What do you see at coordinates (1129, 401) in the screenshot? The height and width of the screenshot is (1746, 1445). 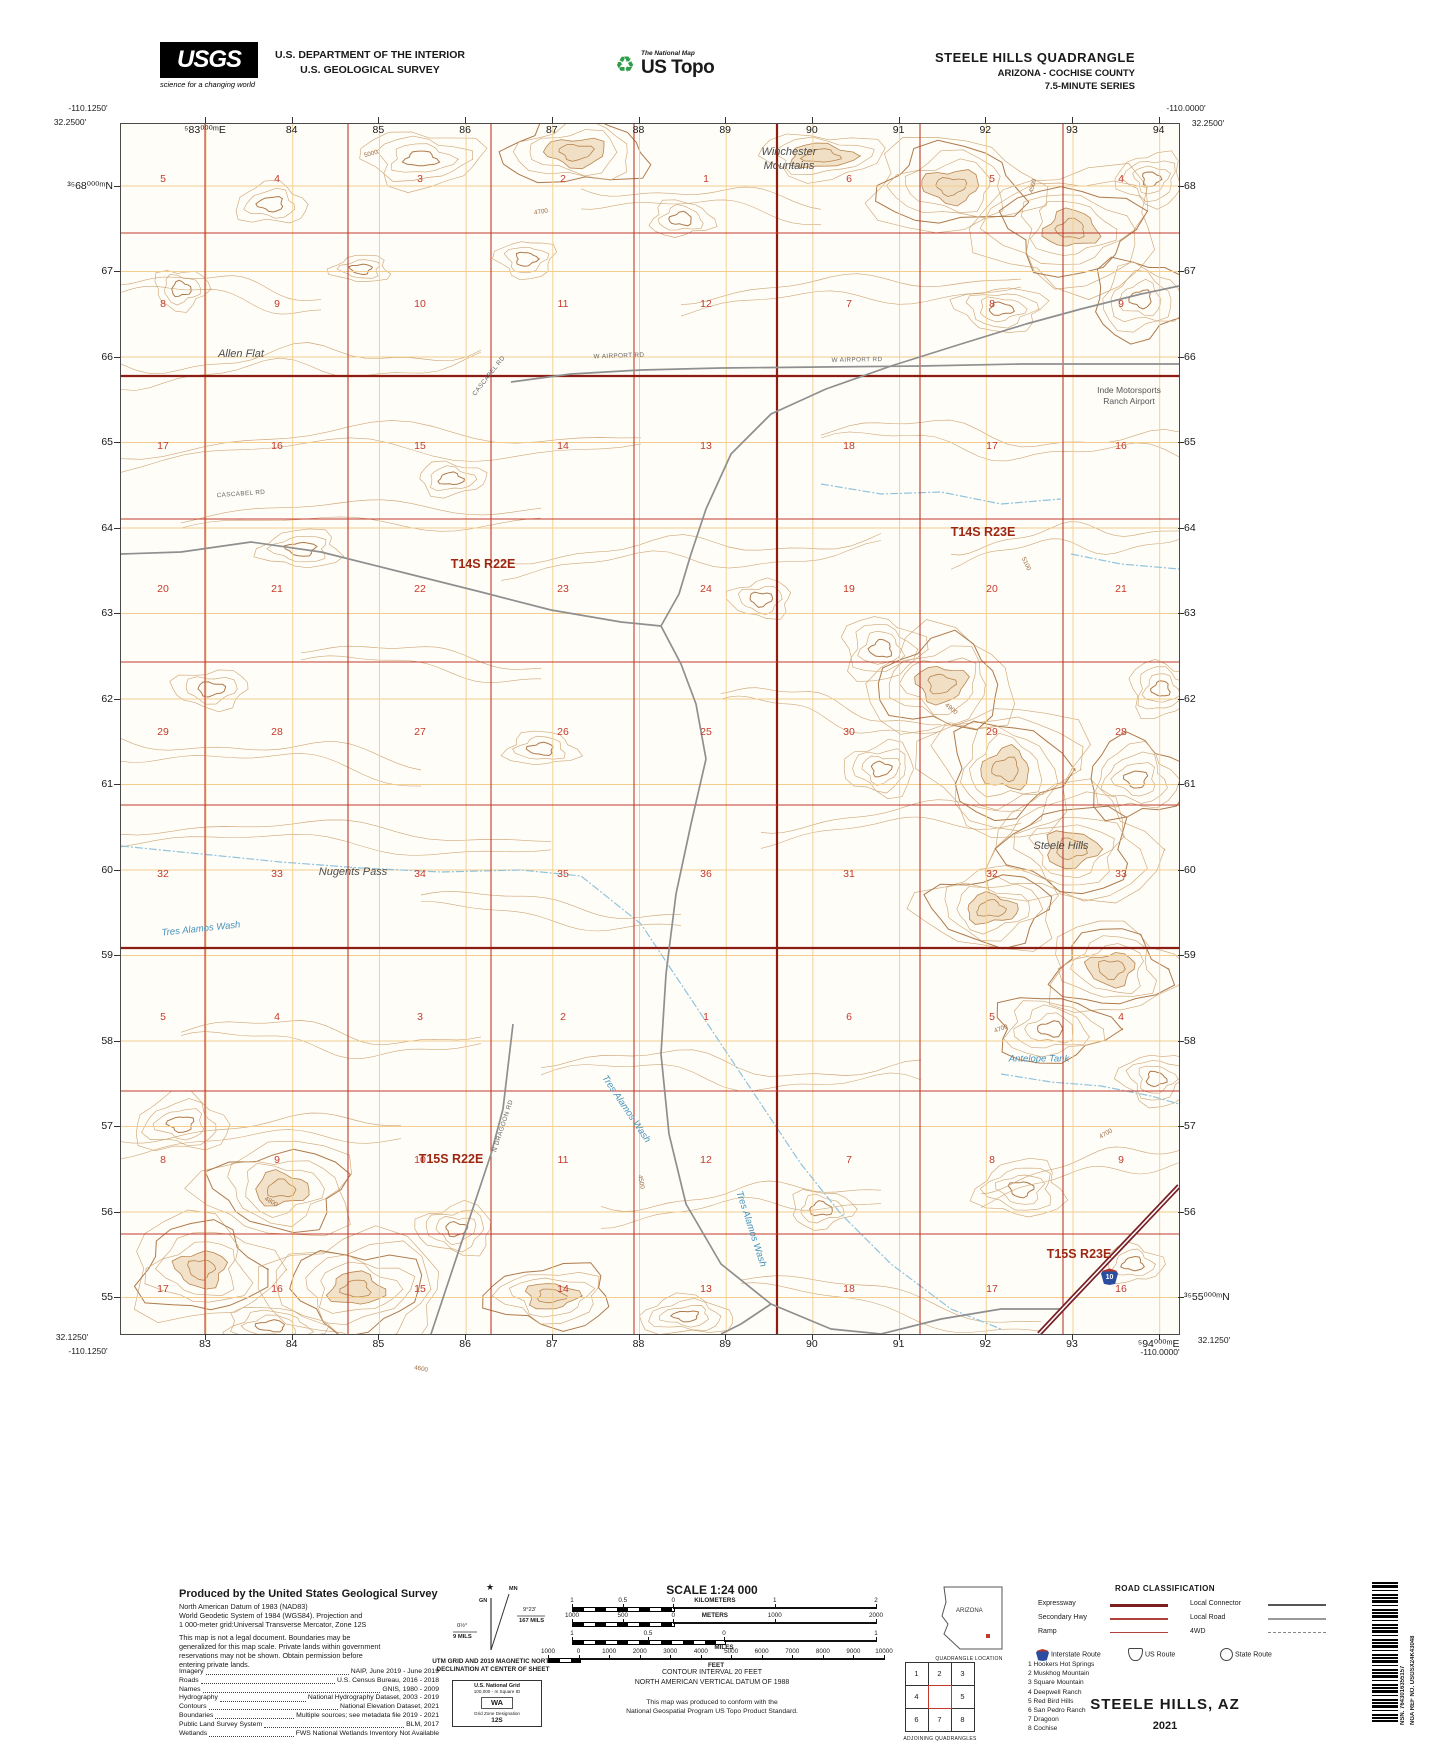 I see `place-label: Ranch Airport` at bounding box center [1129, 401].